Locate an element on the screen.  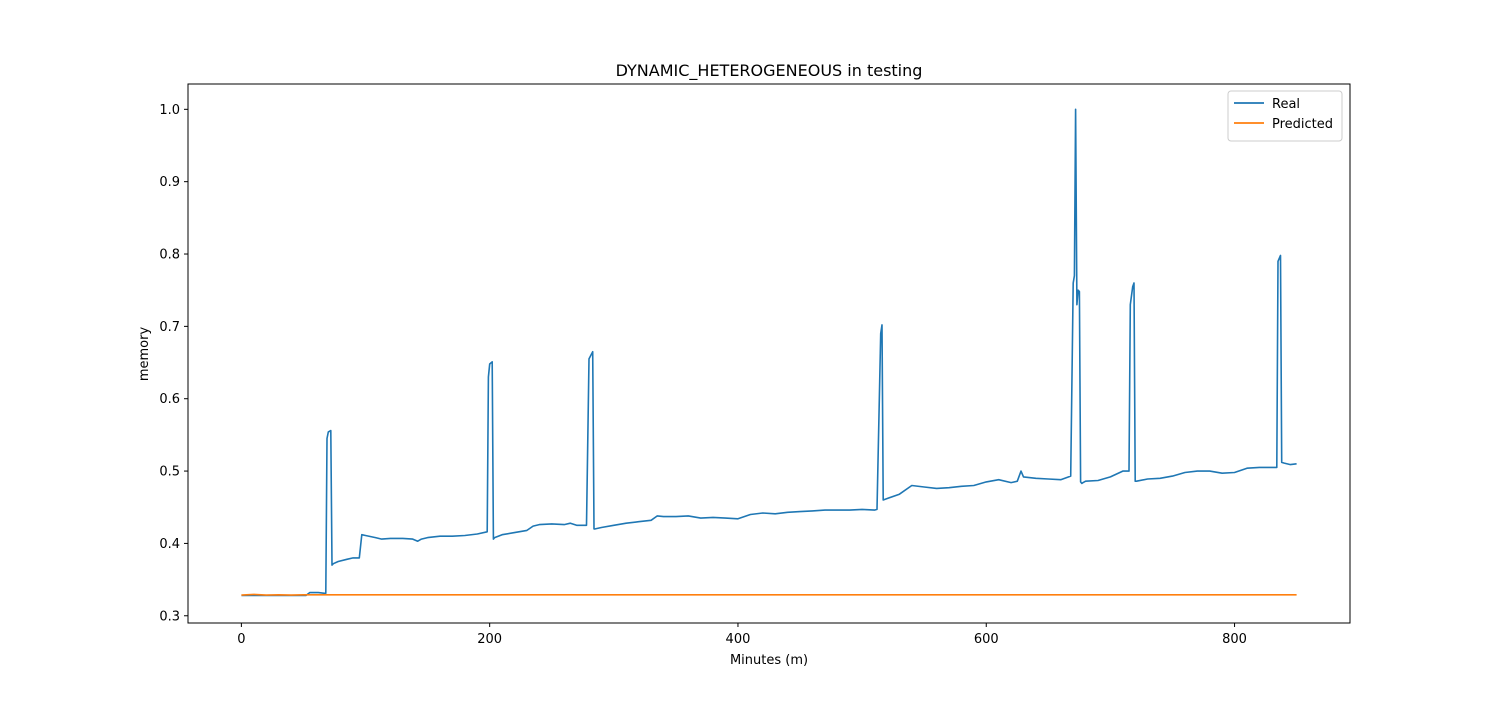
y-tick-label: 0.5 is located at coordinates (169, 472).